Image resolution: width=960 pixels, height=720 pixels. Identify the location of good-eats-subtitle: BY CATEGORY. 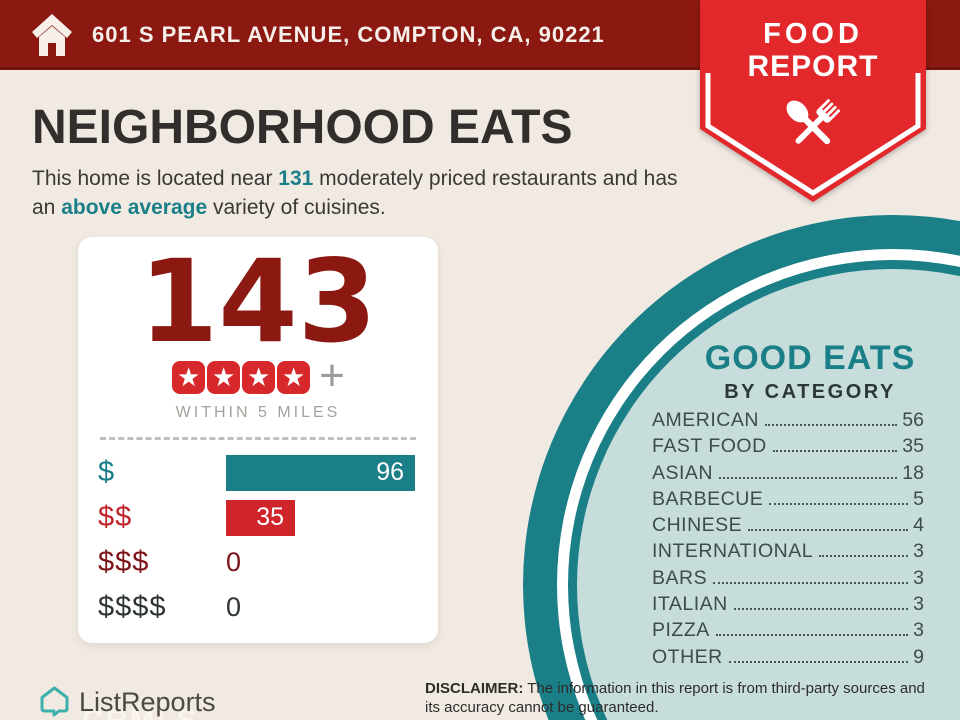
(810, 392).